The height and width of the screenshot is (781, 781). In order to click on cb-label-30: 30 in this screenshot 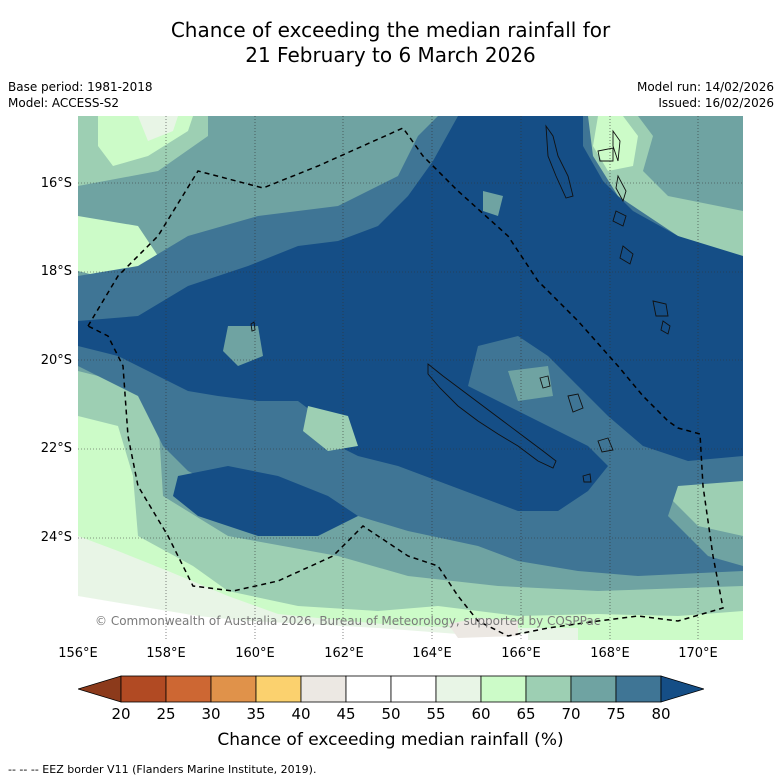, I will do `click(211, 714)`.